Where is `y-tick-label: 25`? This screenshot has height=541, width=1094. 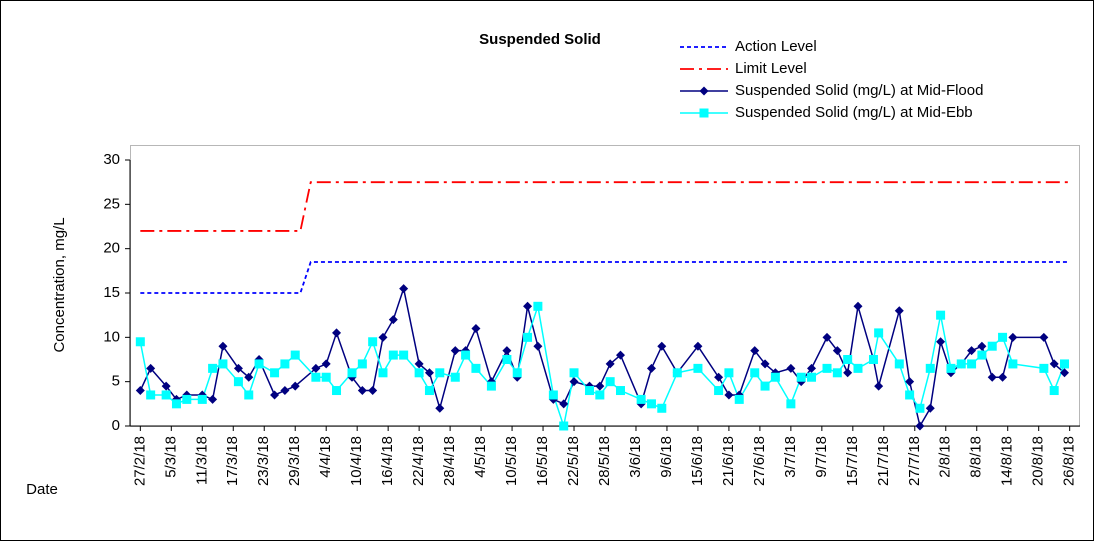
y-tick-label: 25 is located at coordinates (111, 203).